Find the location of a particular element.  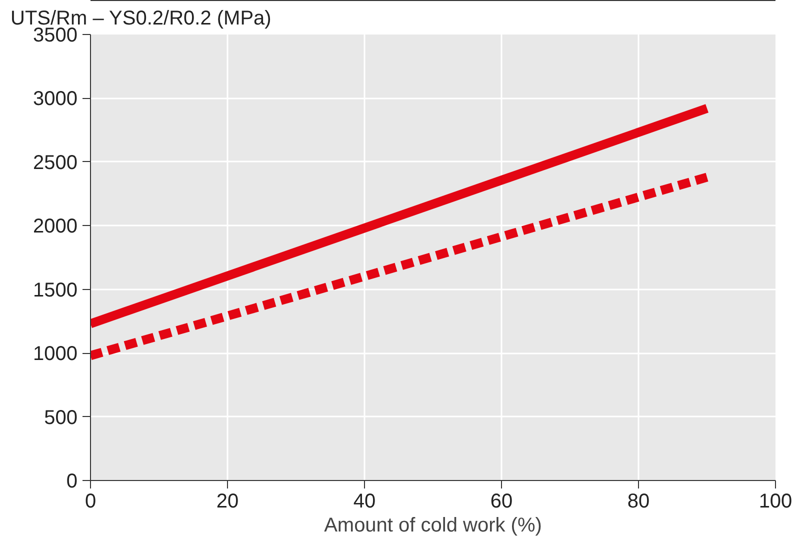

y-tick-label: 0 is located at coordinates (72, 481).